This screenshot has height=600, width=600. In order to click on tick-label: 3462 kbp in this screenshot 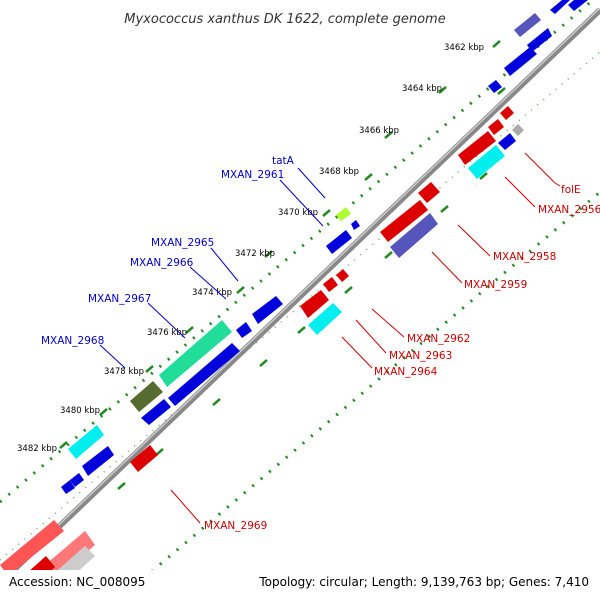, I will do `click(464, 48)`.